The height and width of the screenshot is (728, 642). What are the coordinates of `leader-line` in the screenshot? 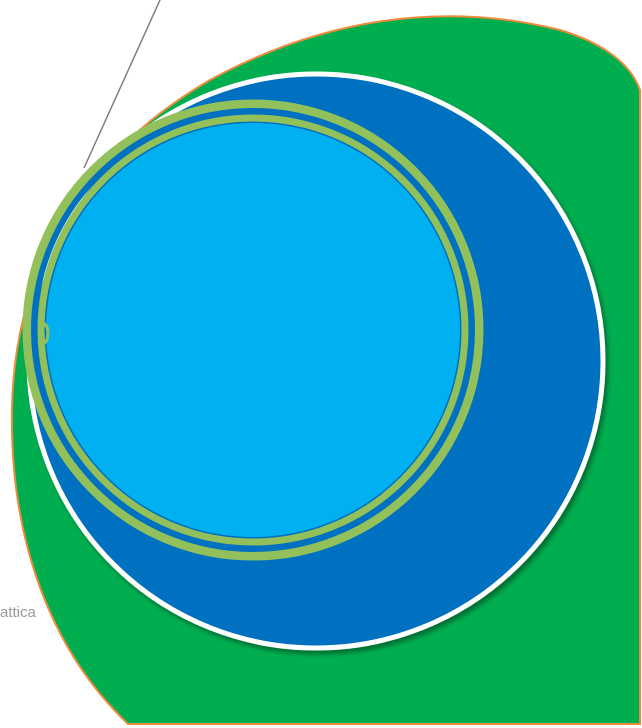 It's located at (122, 84).